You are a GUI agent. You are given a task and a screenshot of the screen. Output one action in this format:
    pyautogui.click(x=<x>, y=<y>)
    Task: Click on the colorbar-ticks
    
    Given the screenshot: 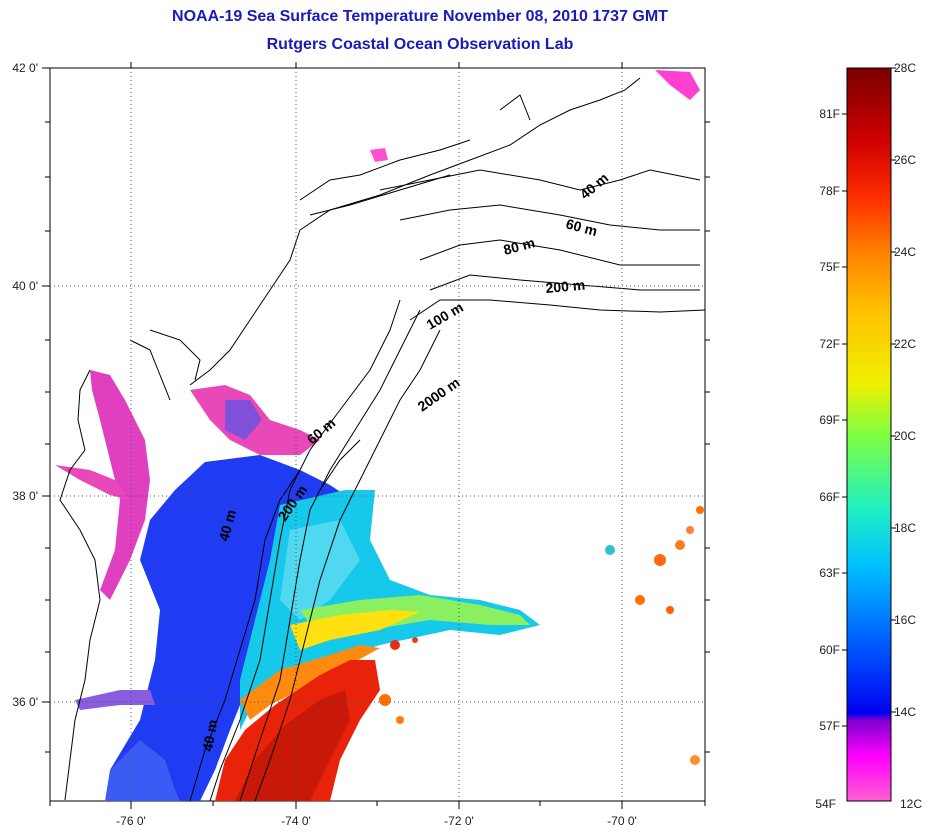 What is the action you would take?
    pyautogui.click(x=869, y=397)
    